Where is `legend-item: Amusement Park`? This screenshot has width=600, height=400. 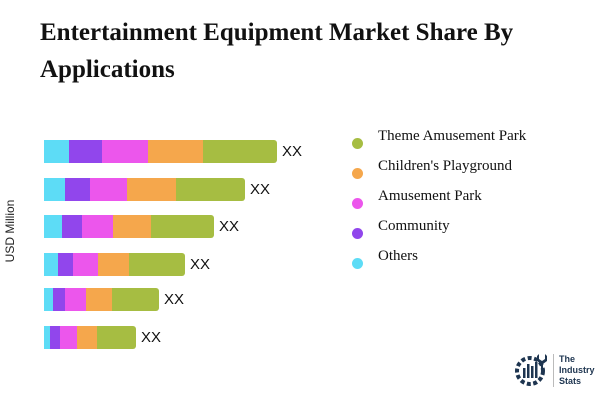
legend-item: Amusement Park is located at coordinates (417, 198).